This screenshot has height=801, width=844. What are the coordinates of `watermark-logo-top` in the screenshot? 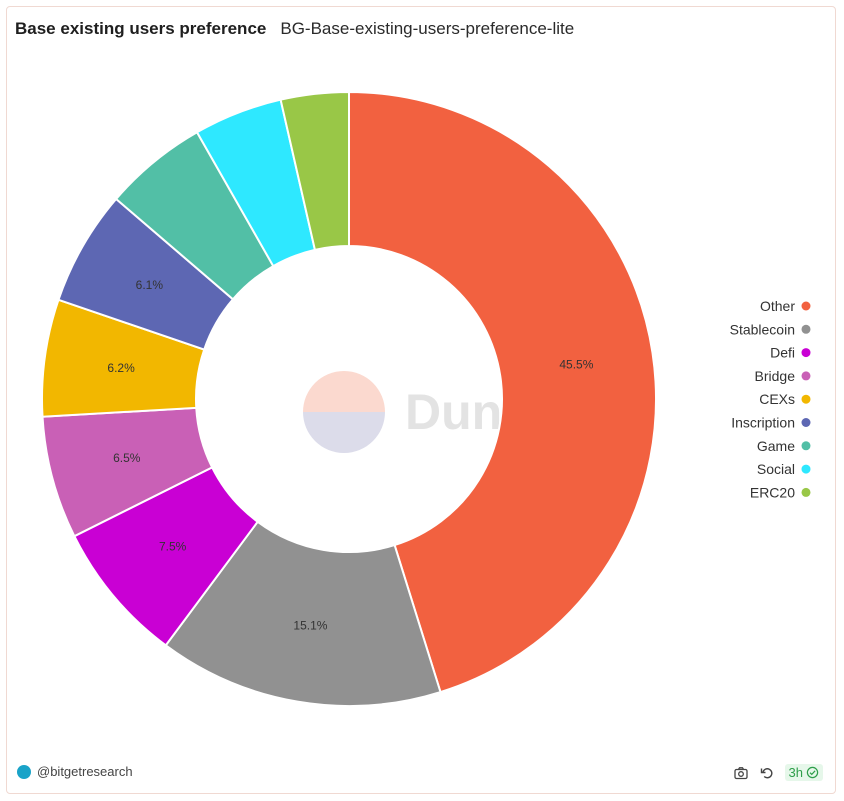 It's located at (344, 391).